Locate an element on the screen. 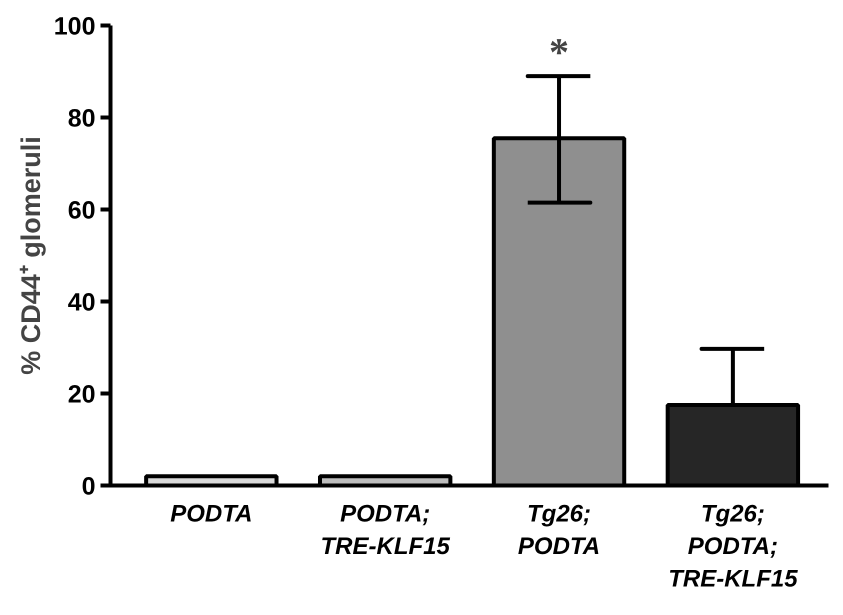  x-tick-label: PODTA is located at coordinates (211, 514).